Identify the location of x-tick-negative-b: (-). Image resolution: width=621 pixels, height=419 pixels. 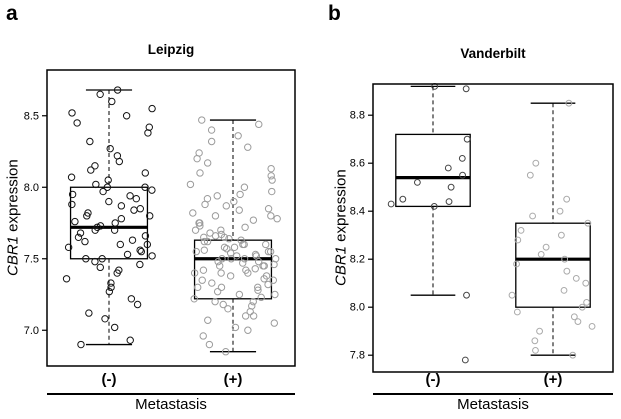
(433, 379).